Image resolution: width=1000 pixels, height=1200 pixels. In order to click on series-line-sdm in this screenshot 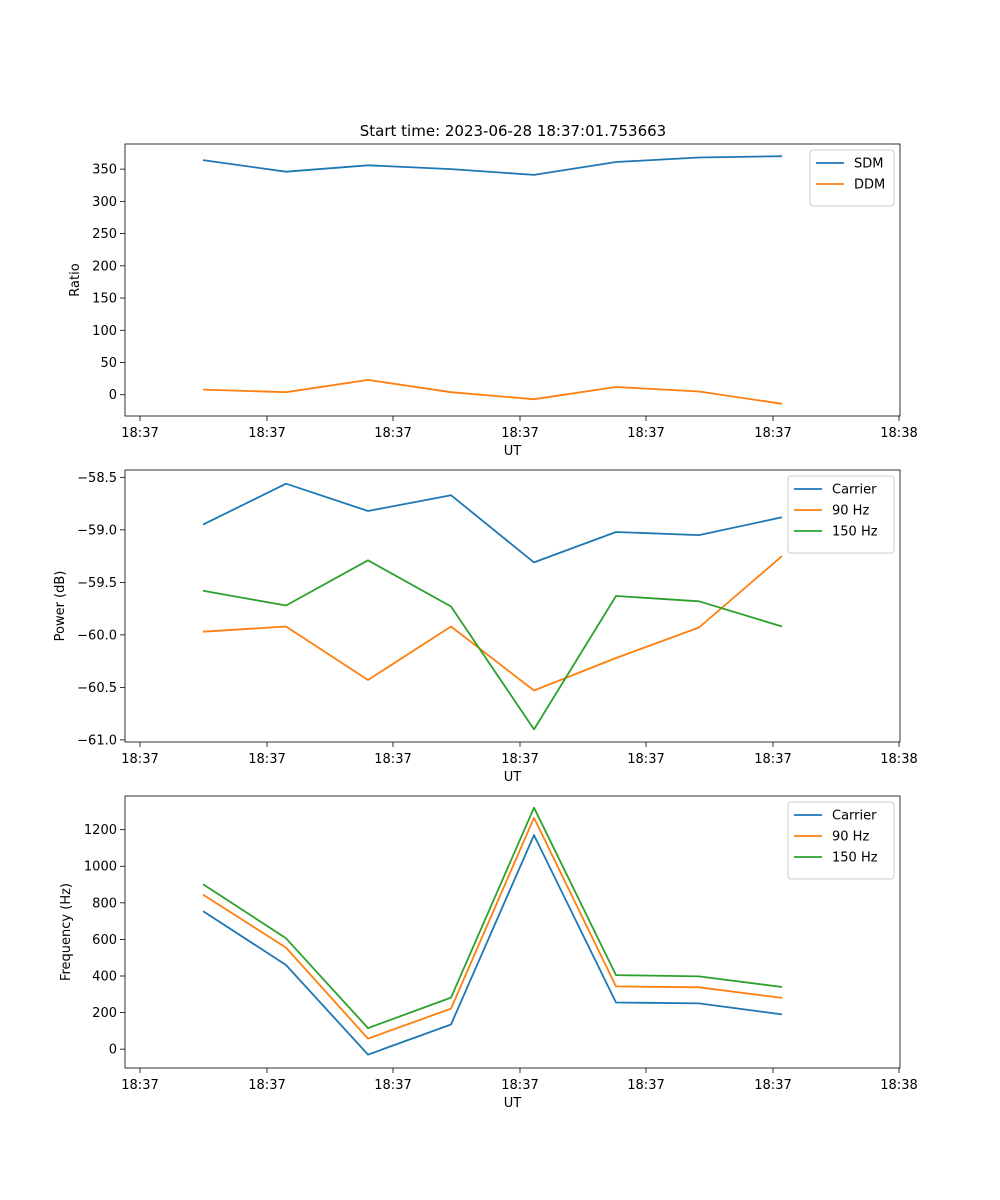, I will do `click(492, 165)`.